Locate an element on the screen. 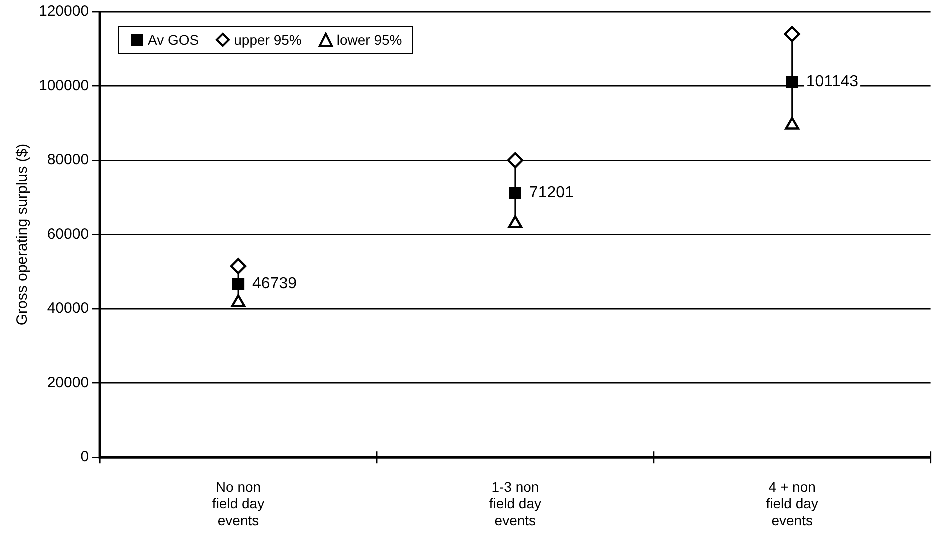  x-tick-label: 1-3 non field day events is located at coordinates (515, 503).